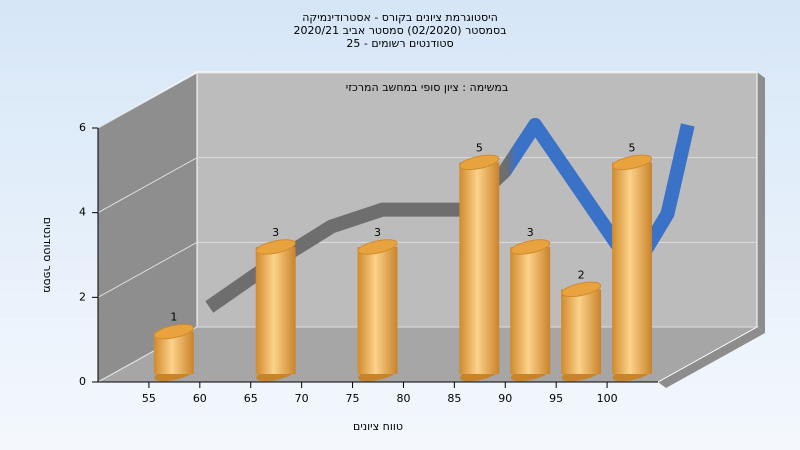 The height and width of the screenshot is (450, 800). What do you see at coordinates (47, 255) in the screenshot?
I see `y-axis-label: מספר סטודנטים` at bounding box center [47, 255].